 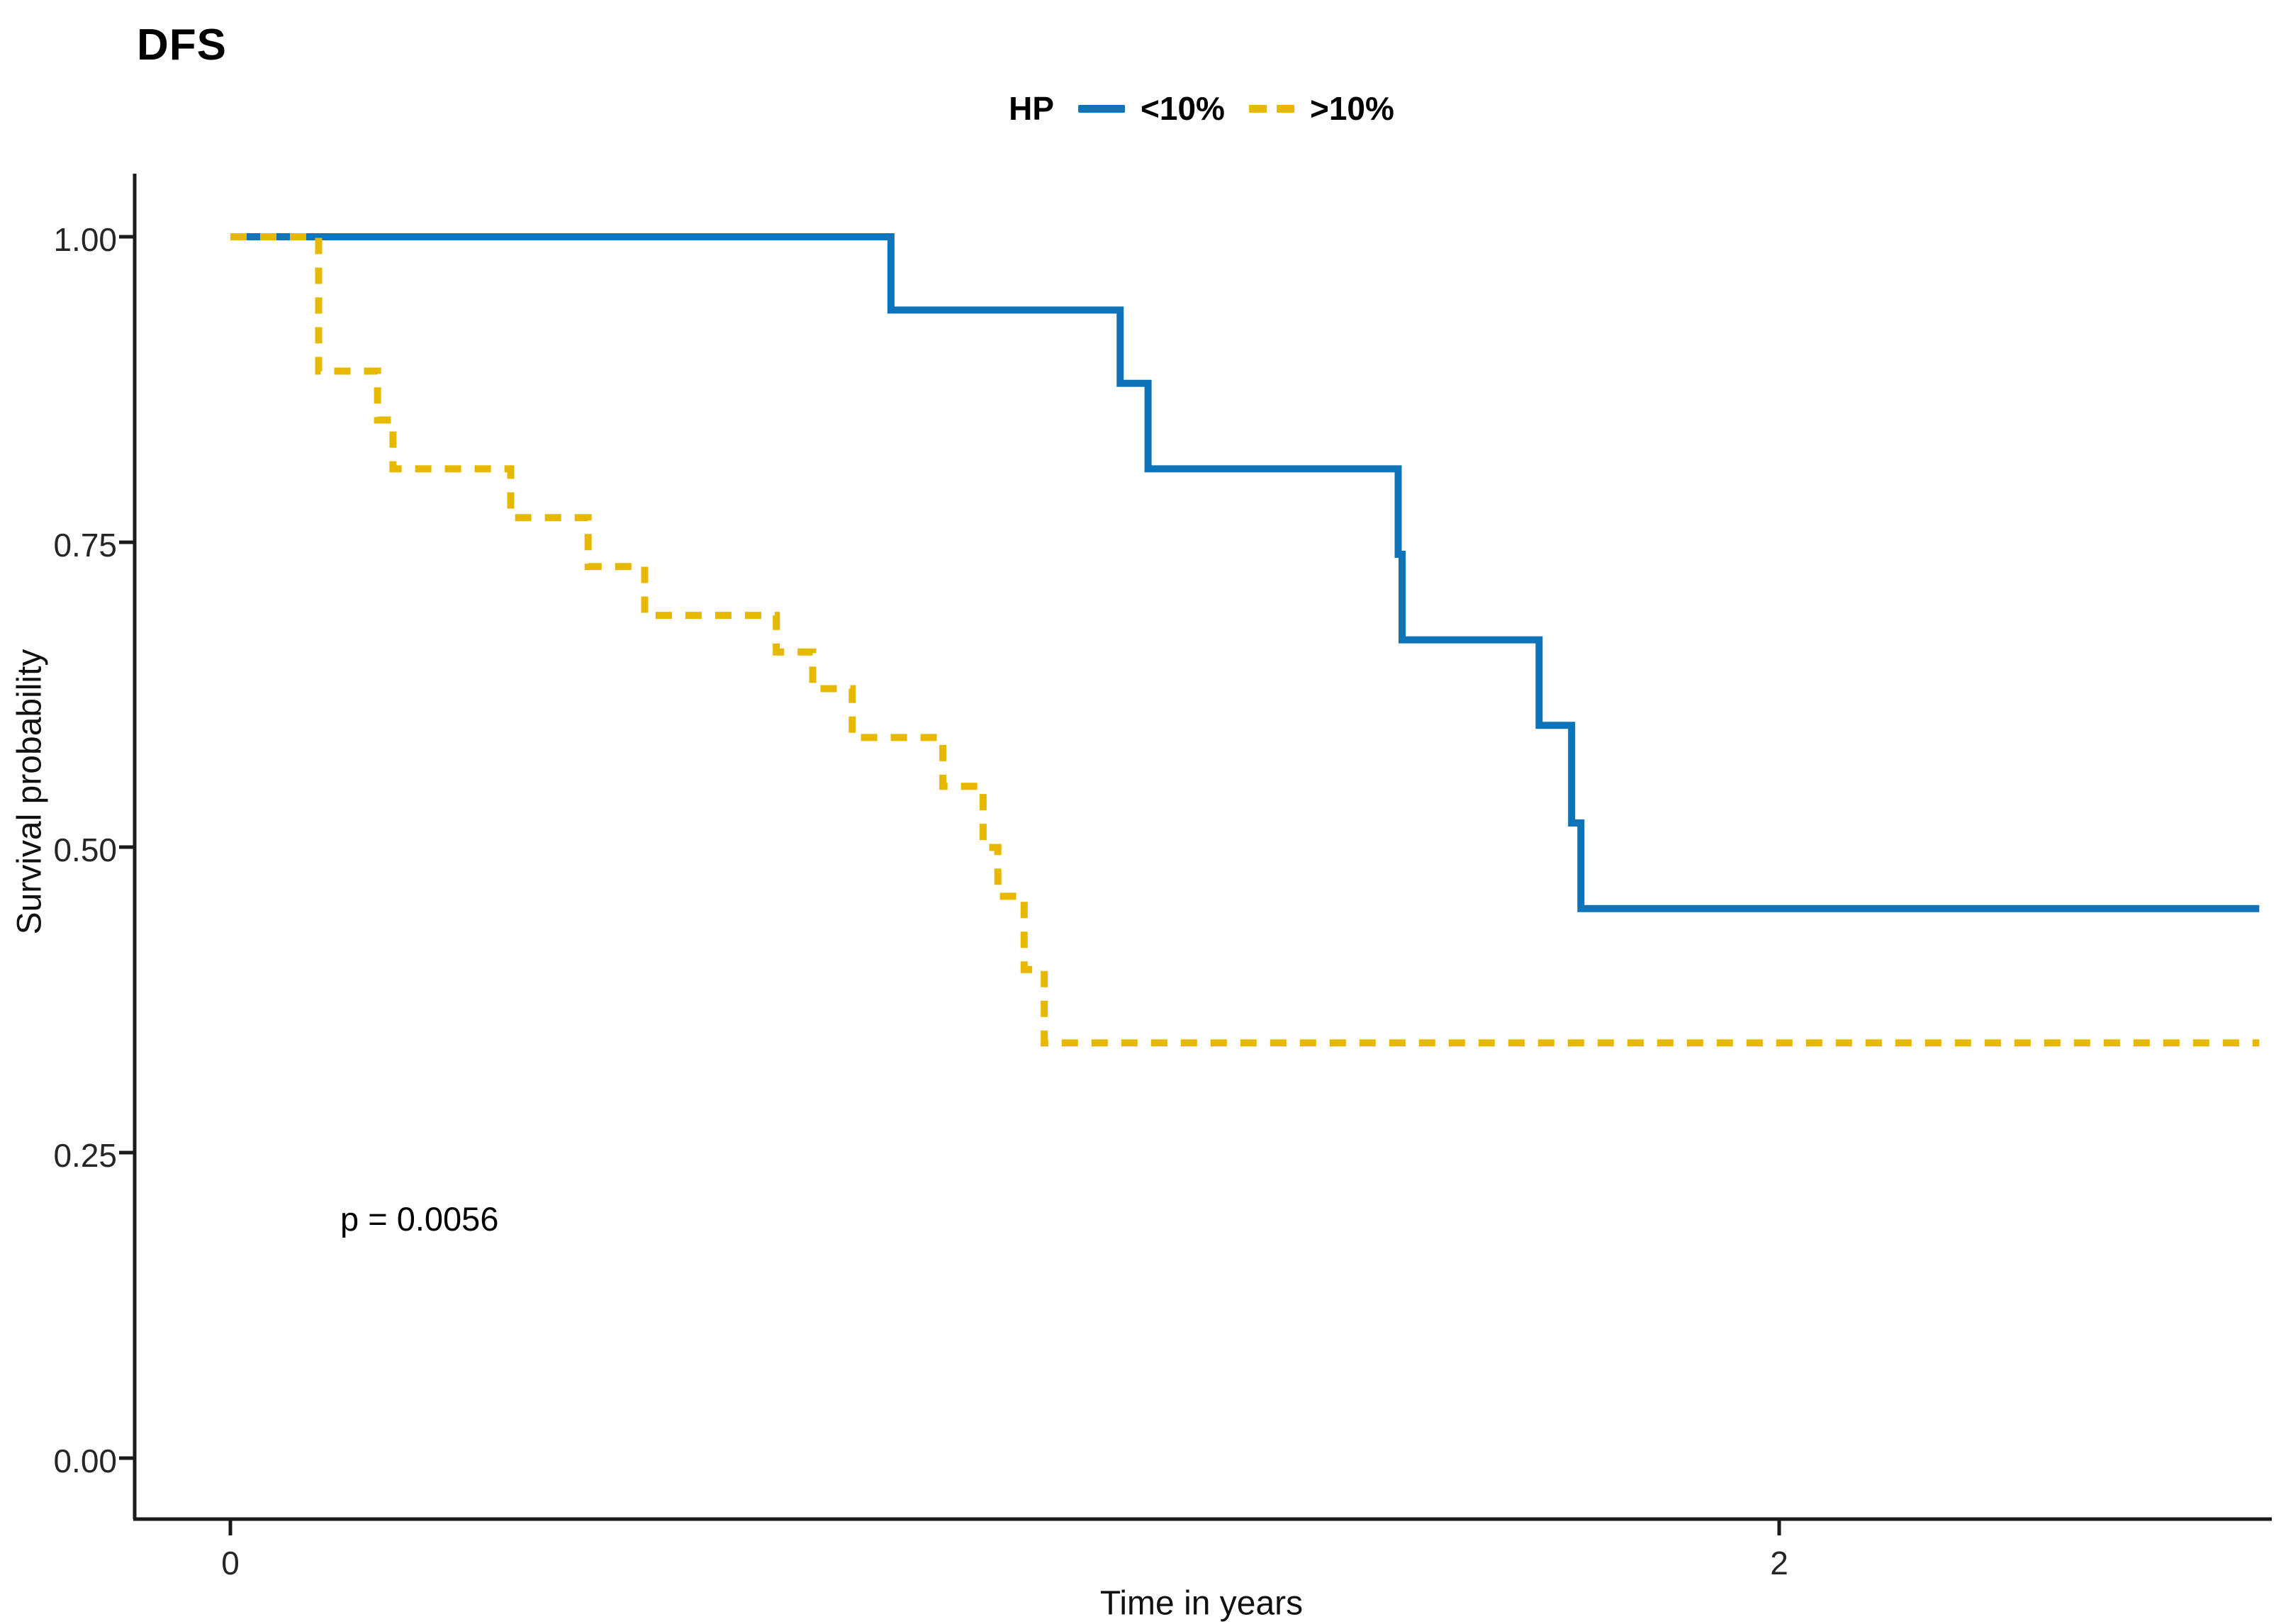 I want to click on y-tick-label-025: 0.25, so click(x=85, y=1156).